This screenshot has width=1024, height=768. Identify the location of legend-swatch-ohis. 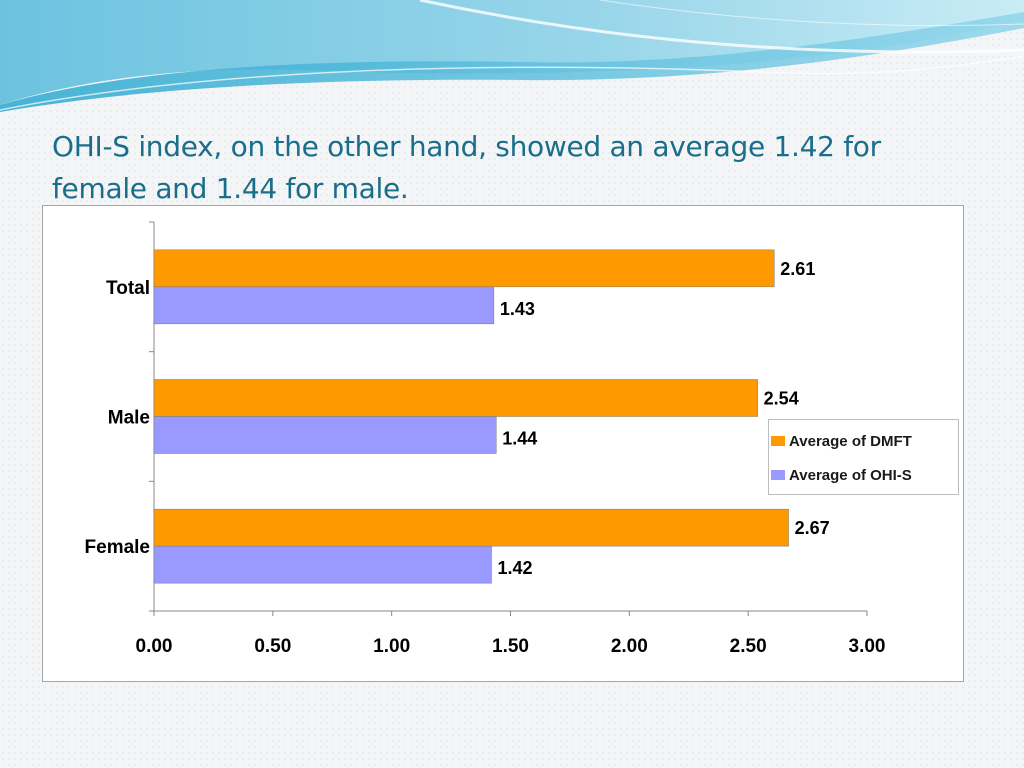
(778, 475).